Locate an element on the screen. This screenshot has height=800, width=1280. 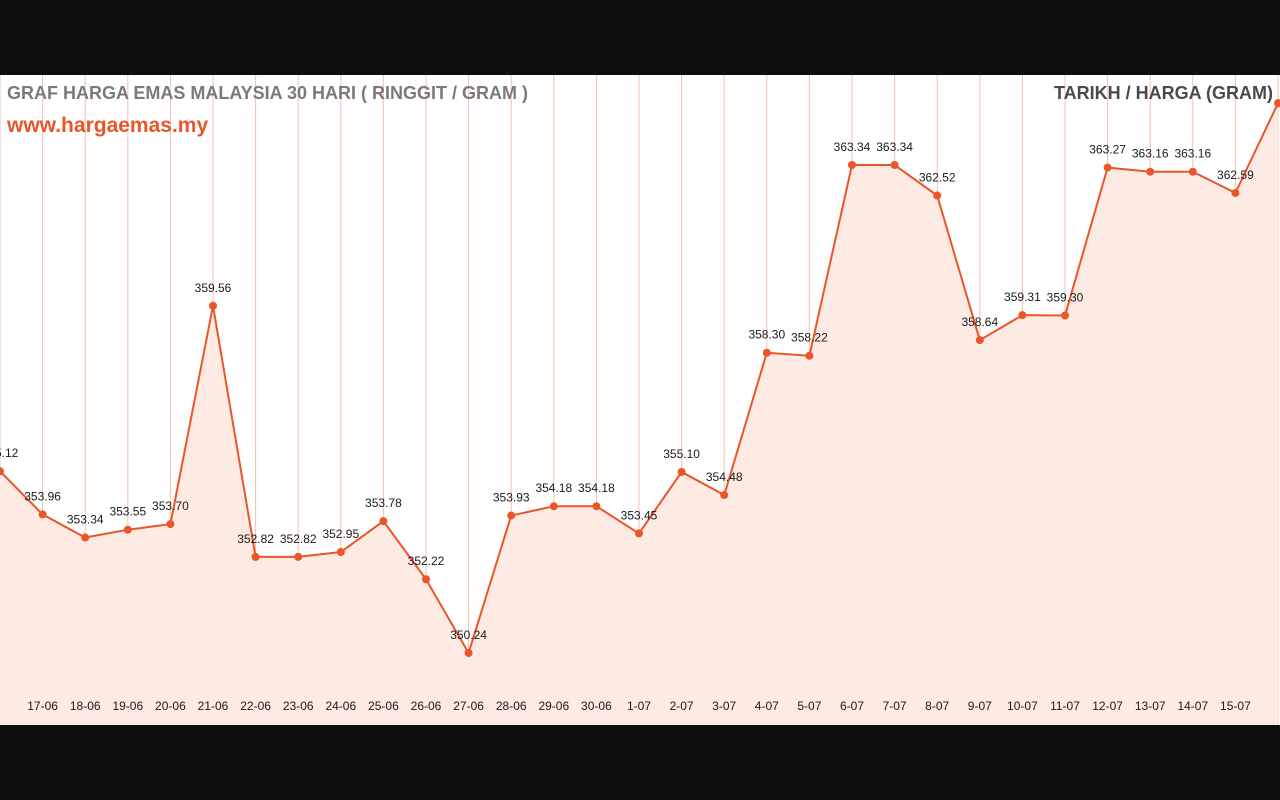
x-tick-label: 20-06 is located at coordinates (170, 706).